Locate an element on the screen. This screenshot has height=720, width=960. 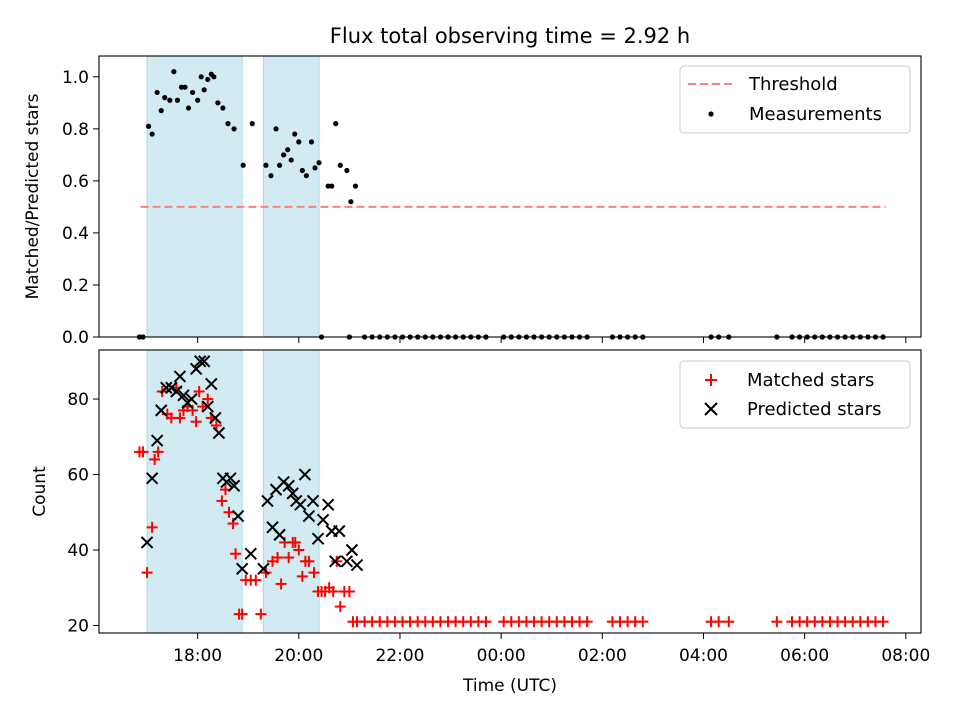
x-tick-label: 08:00 is located at coordinates (905, 656).